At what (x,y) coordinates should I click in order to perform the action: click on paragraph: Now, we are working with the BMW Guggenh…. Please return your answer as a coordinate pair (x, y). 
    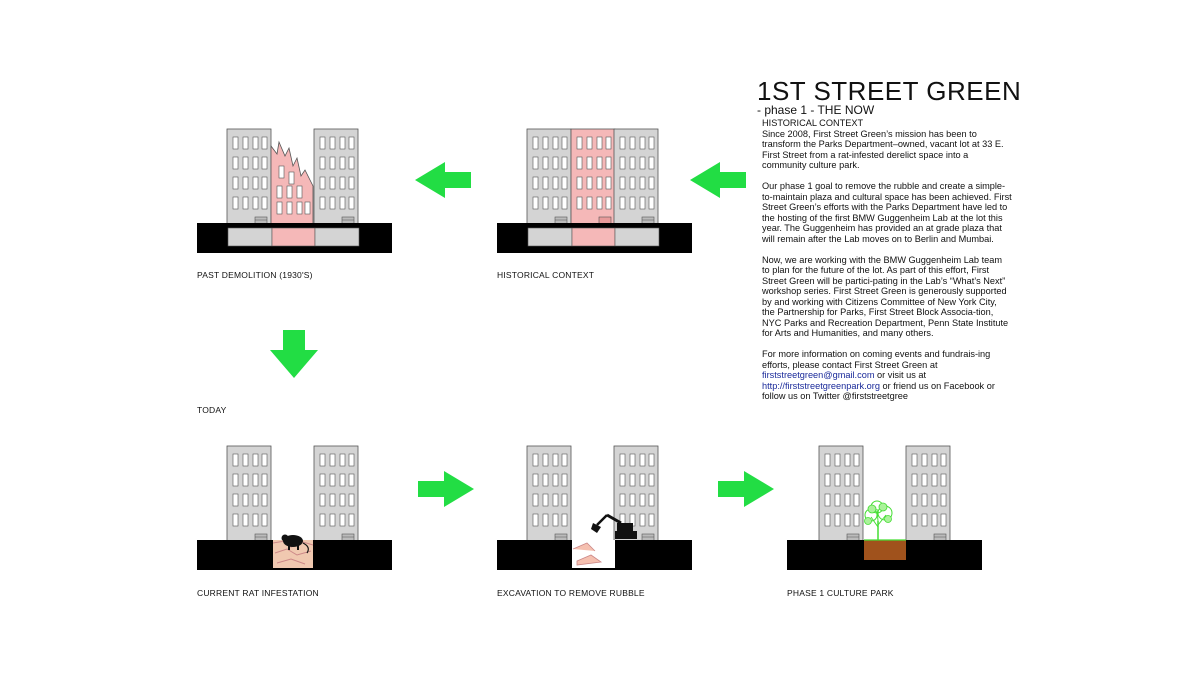
    Looking at the image, I should click on (885, 296).